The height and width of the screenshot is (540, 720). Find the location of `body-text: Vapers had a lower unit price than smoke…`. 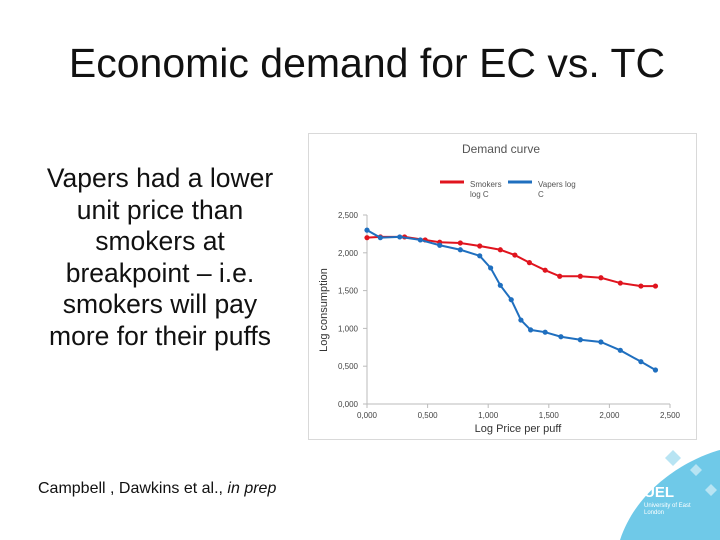

body-text: Vapers had a lower unit price than smoke… is located at coordinates (160, 257).